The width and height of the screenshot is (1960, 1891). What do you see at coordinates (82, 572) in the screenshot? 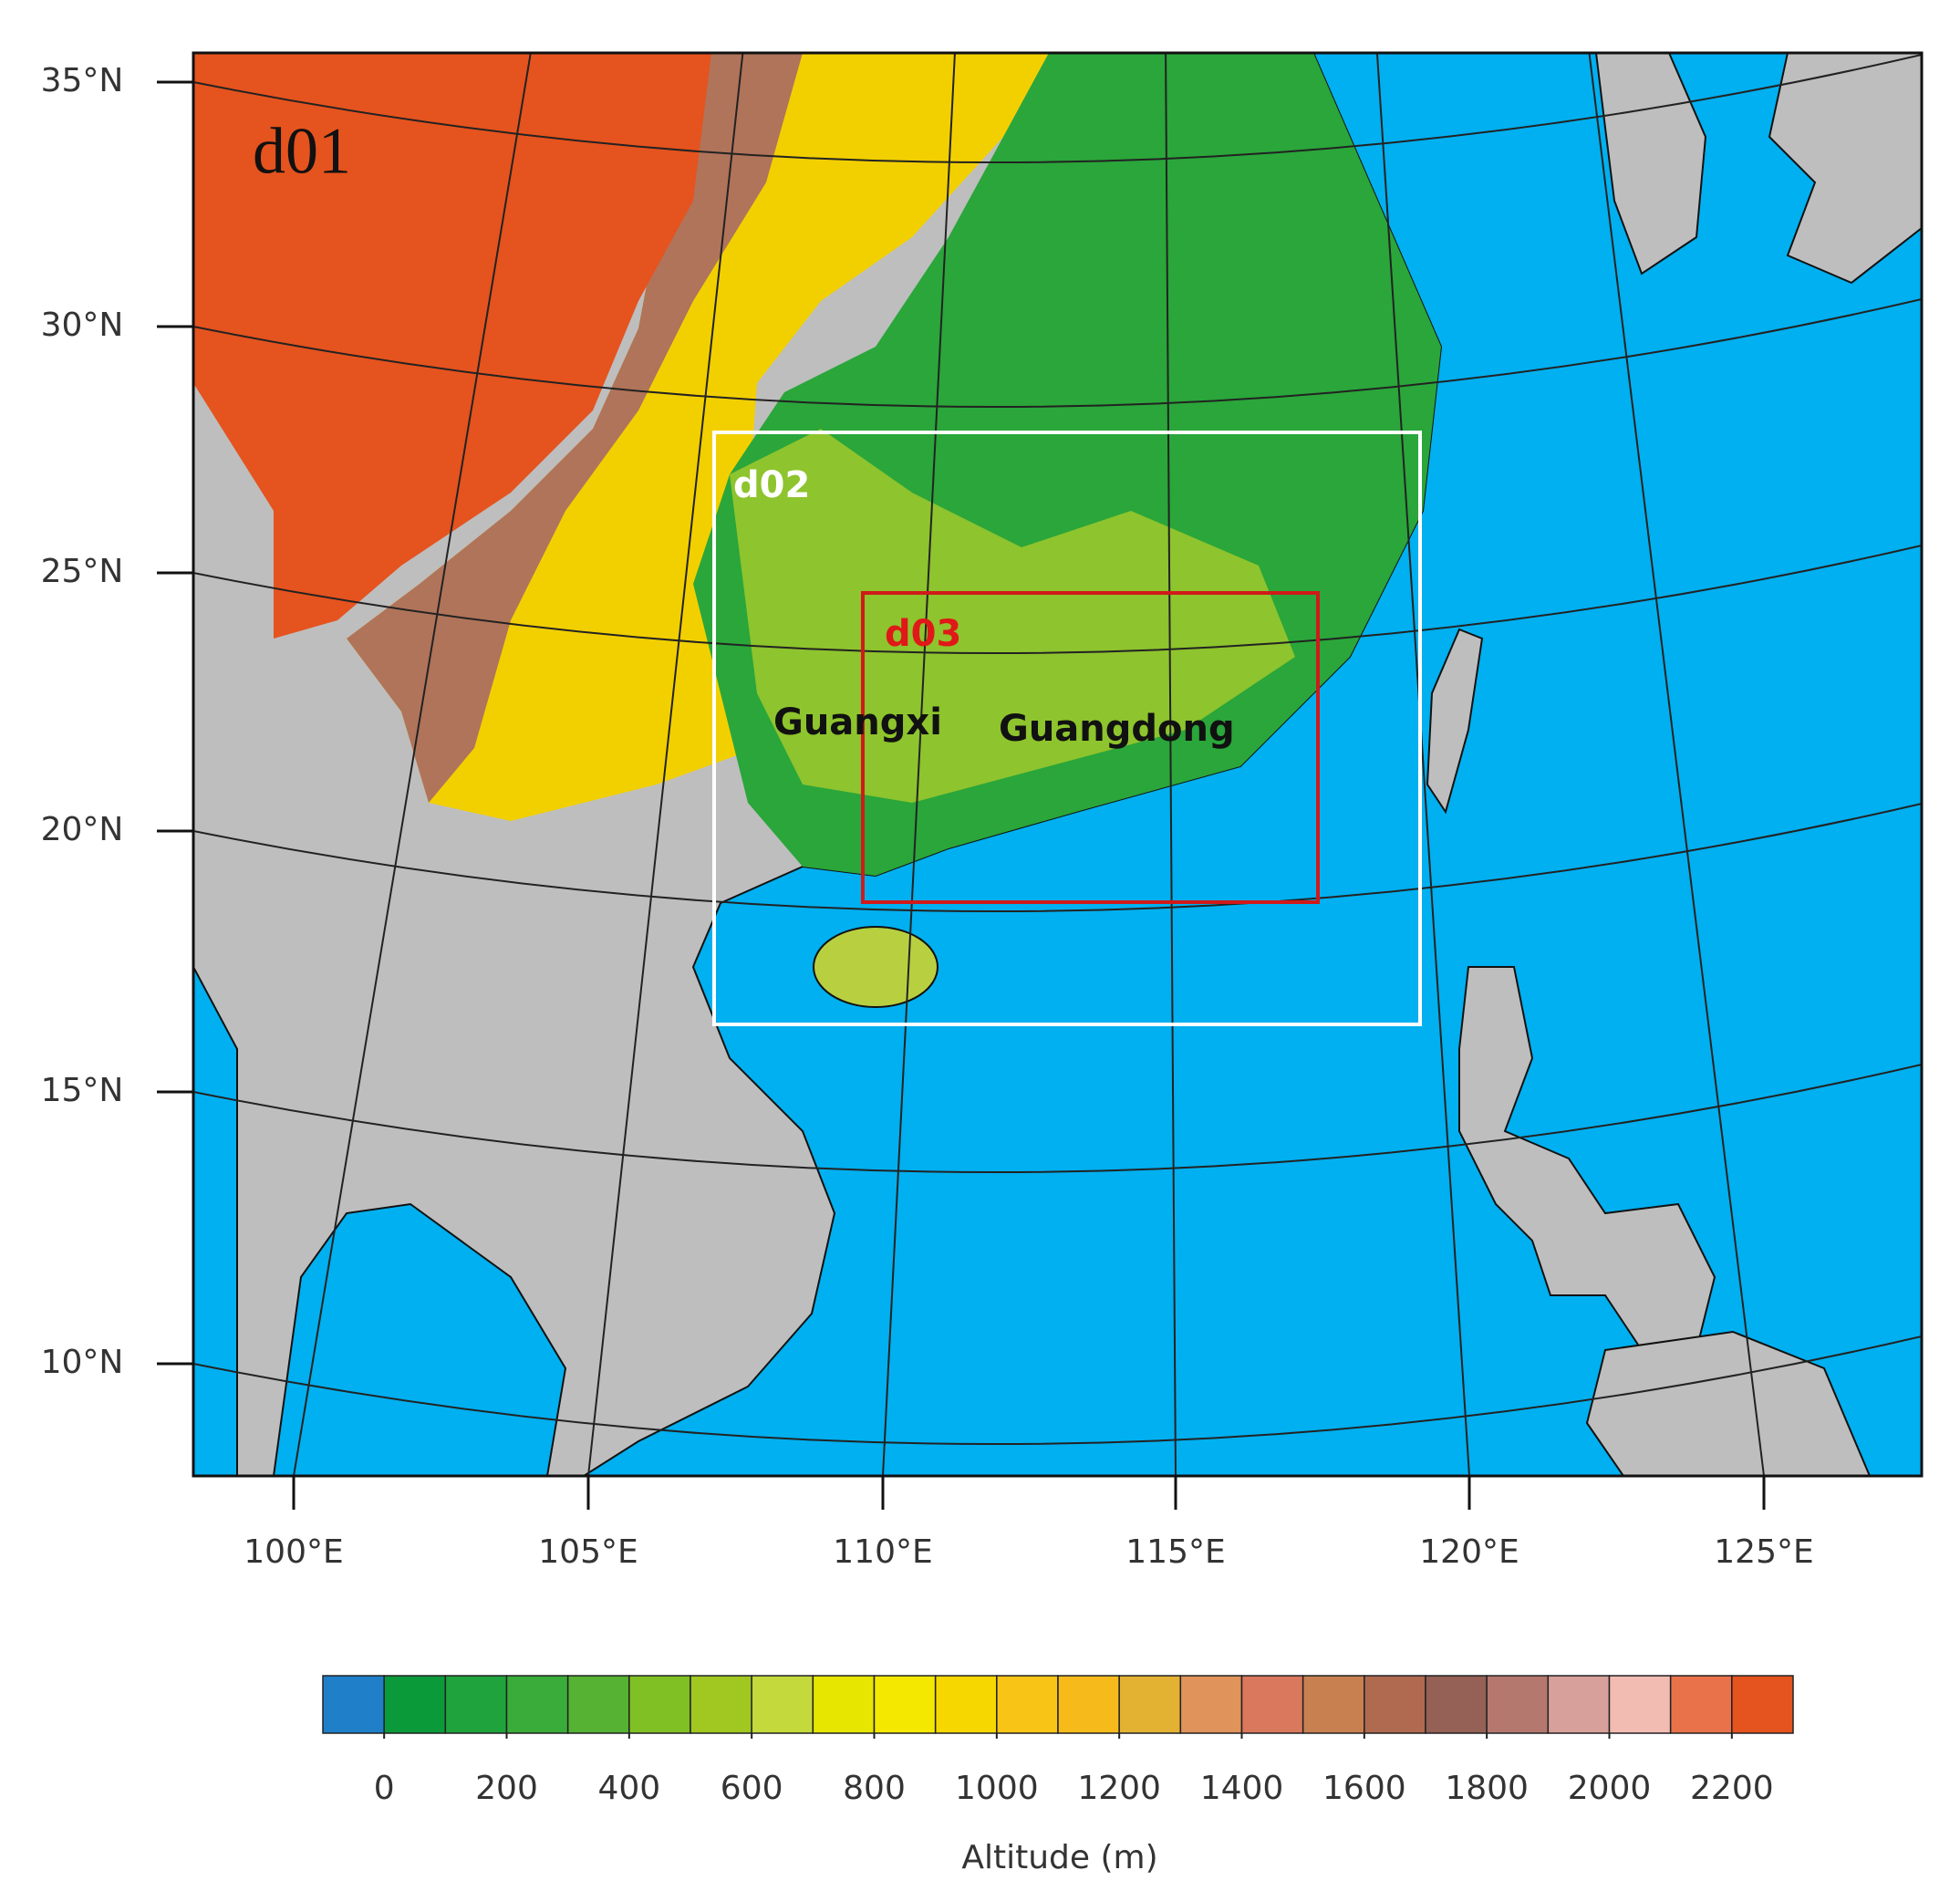
I see `lat-label: 25°N` at bounding box center [82, 572].